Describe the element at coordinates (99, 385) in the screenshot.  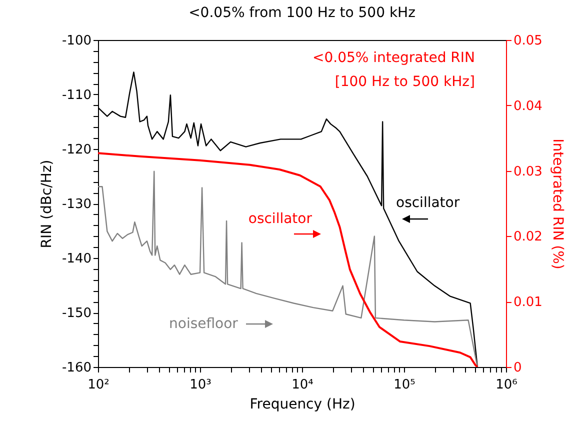
I see `x-tick-label: 10²` at that location.